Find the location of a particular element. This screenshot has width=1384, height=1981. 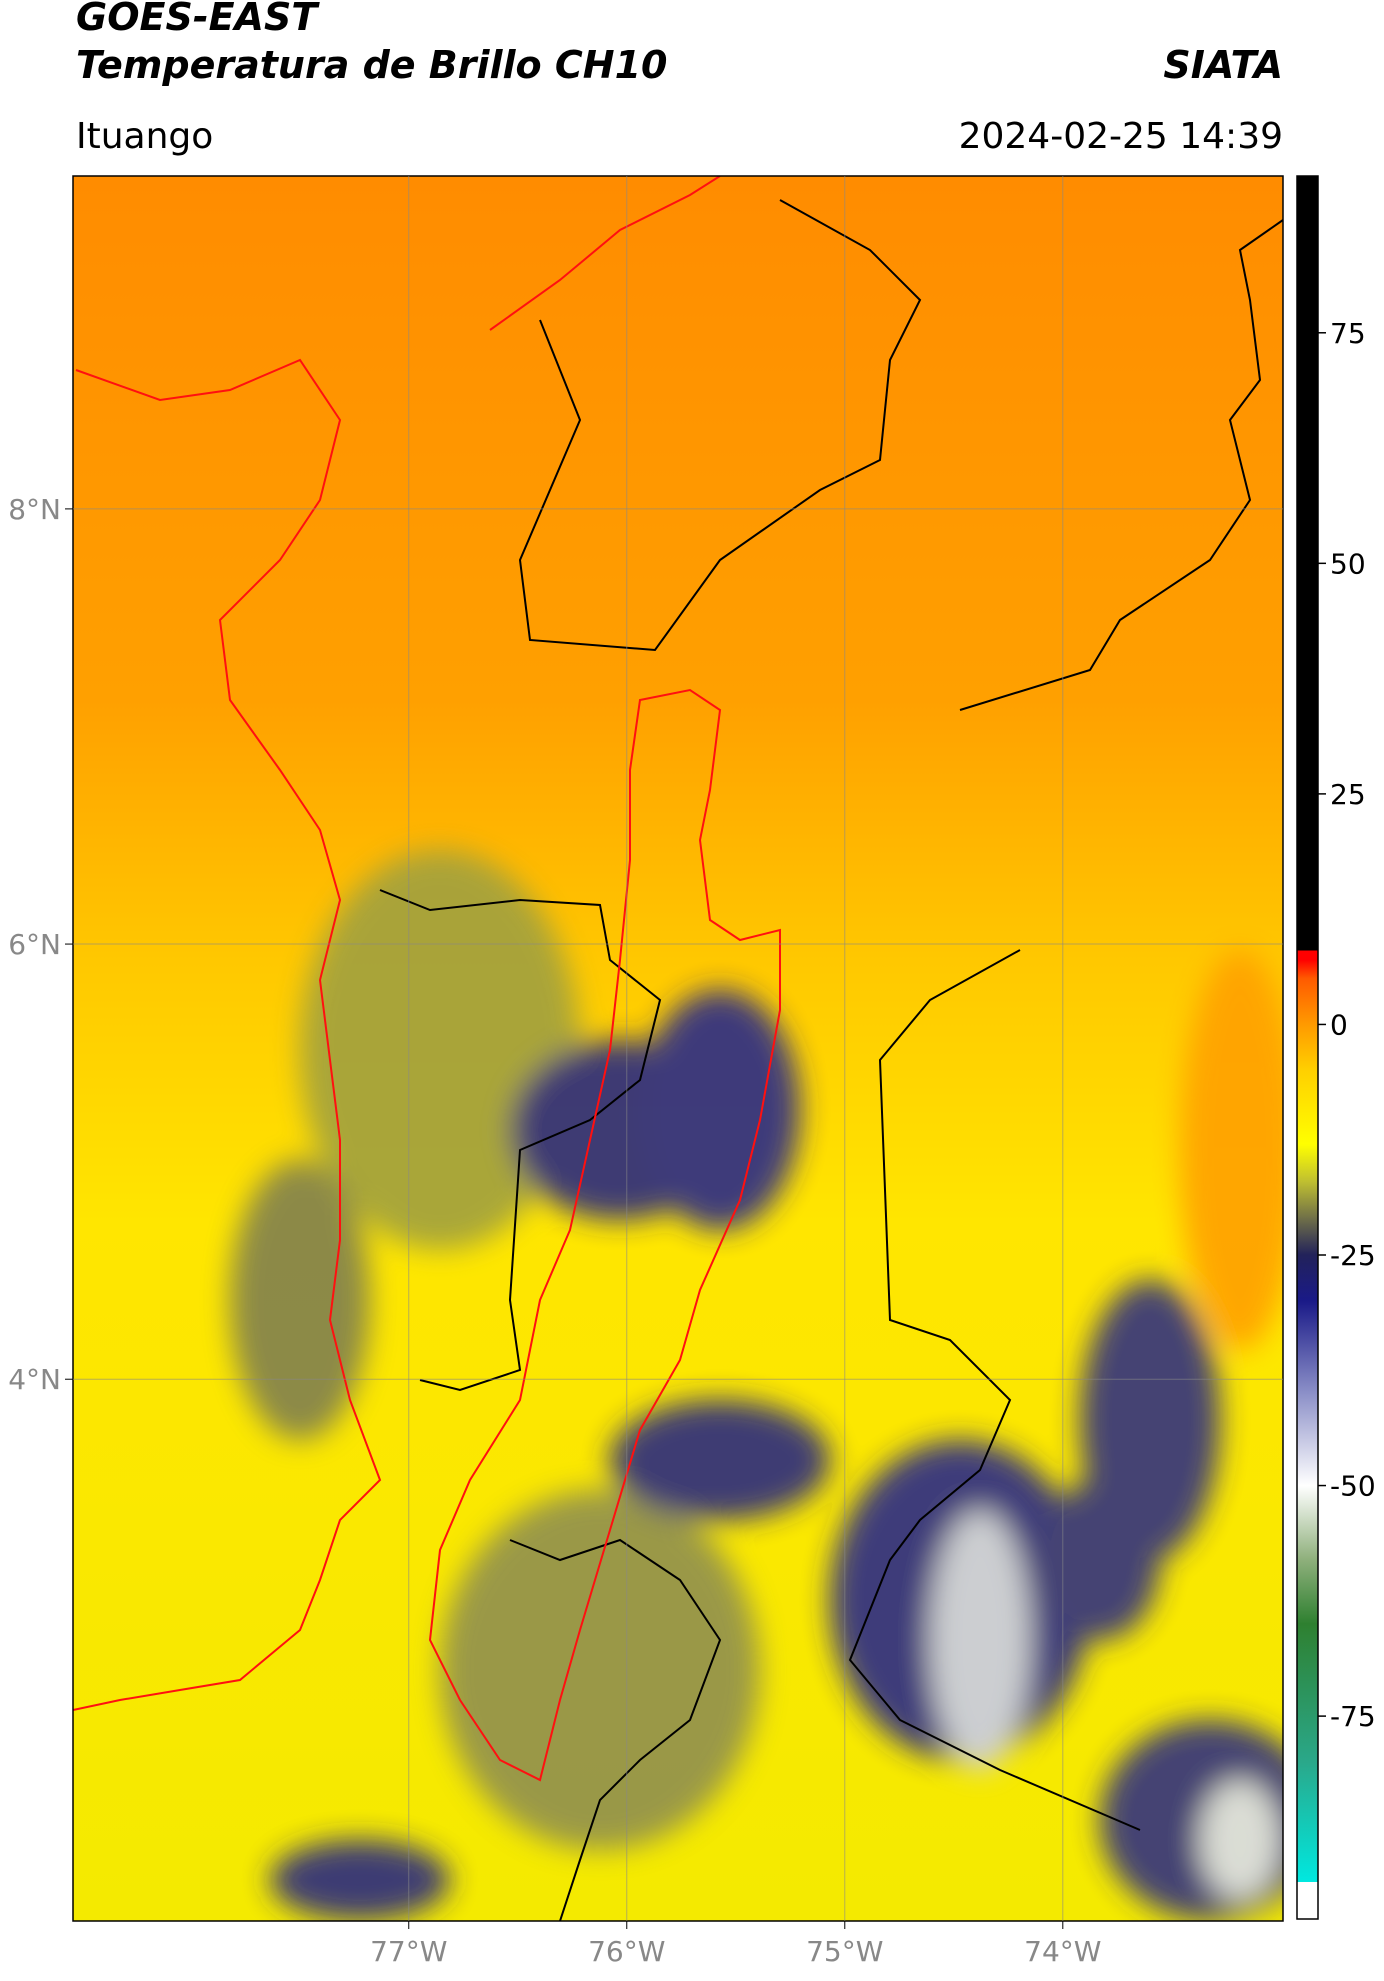

lat-label: 8°N is located at coordinates (34, 509).